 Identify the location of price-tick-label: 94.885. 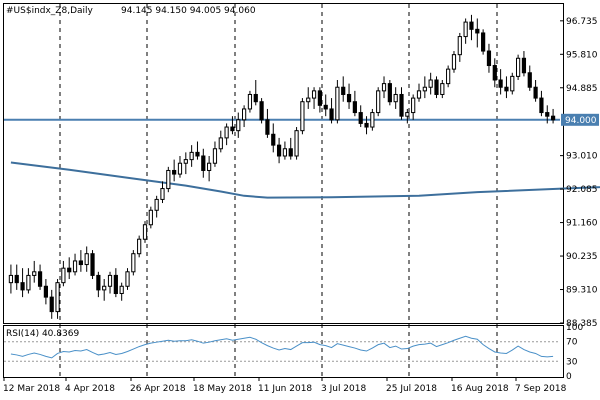
(582, 89).